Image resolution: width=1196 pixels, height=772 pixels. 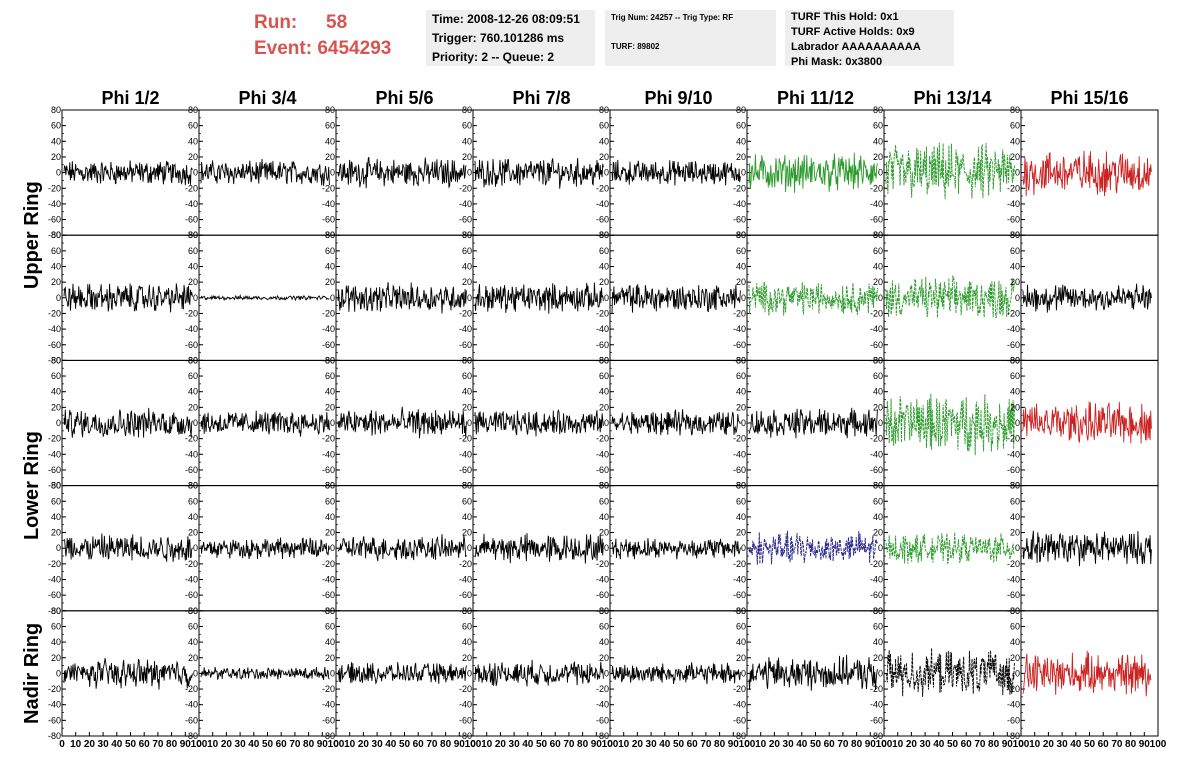 What do you see at coordinates (322, 36) in the screenshot?
I see `run-event-box: Run: 58 Event: 6454293` at bounding box center [322, 36].